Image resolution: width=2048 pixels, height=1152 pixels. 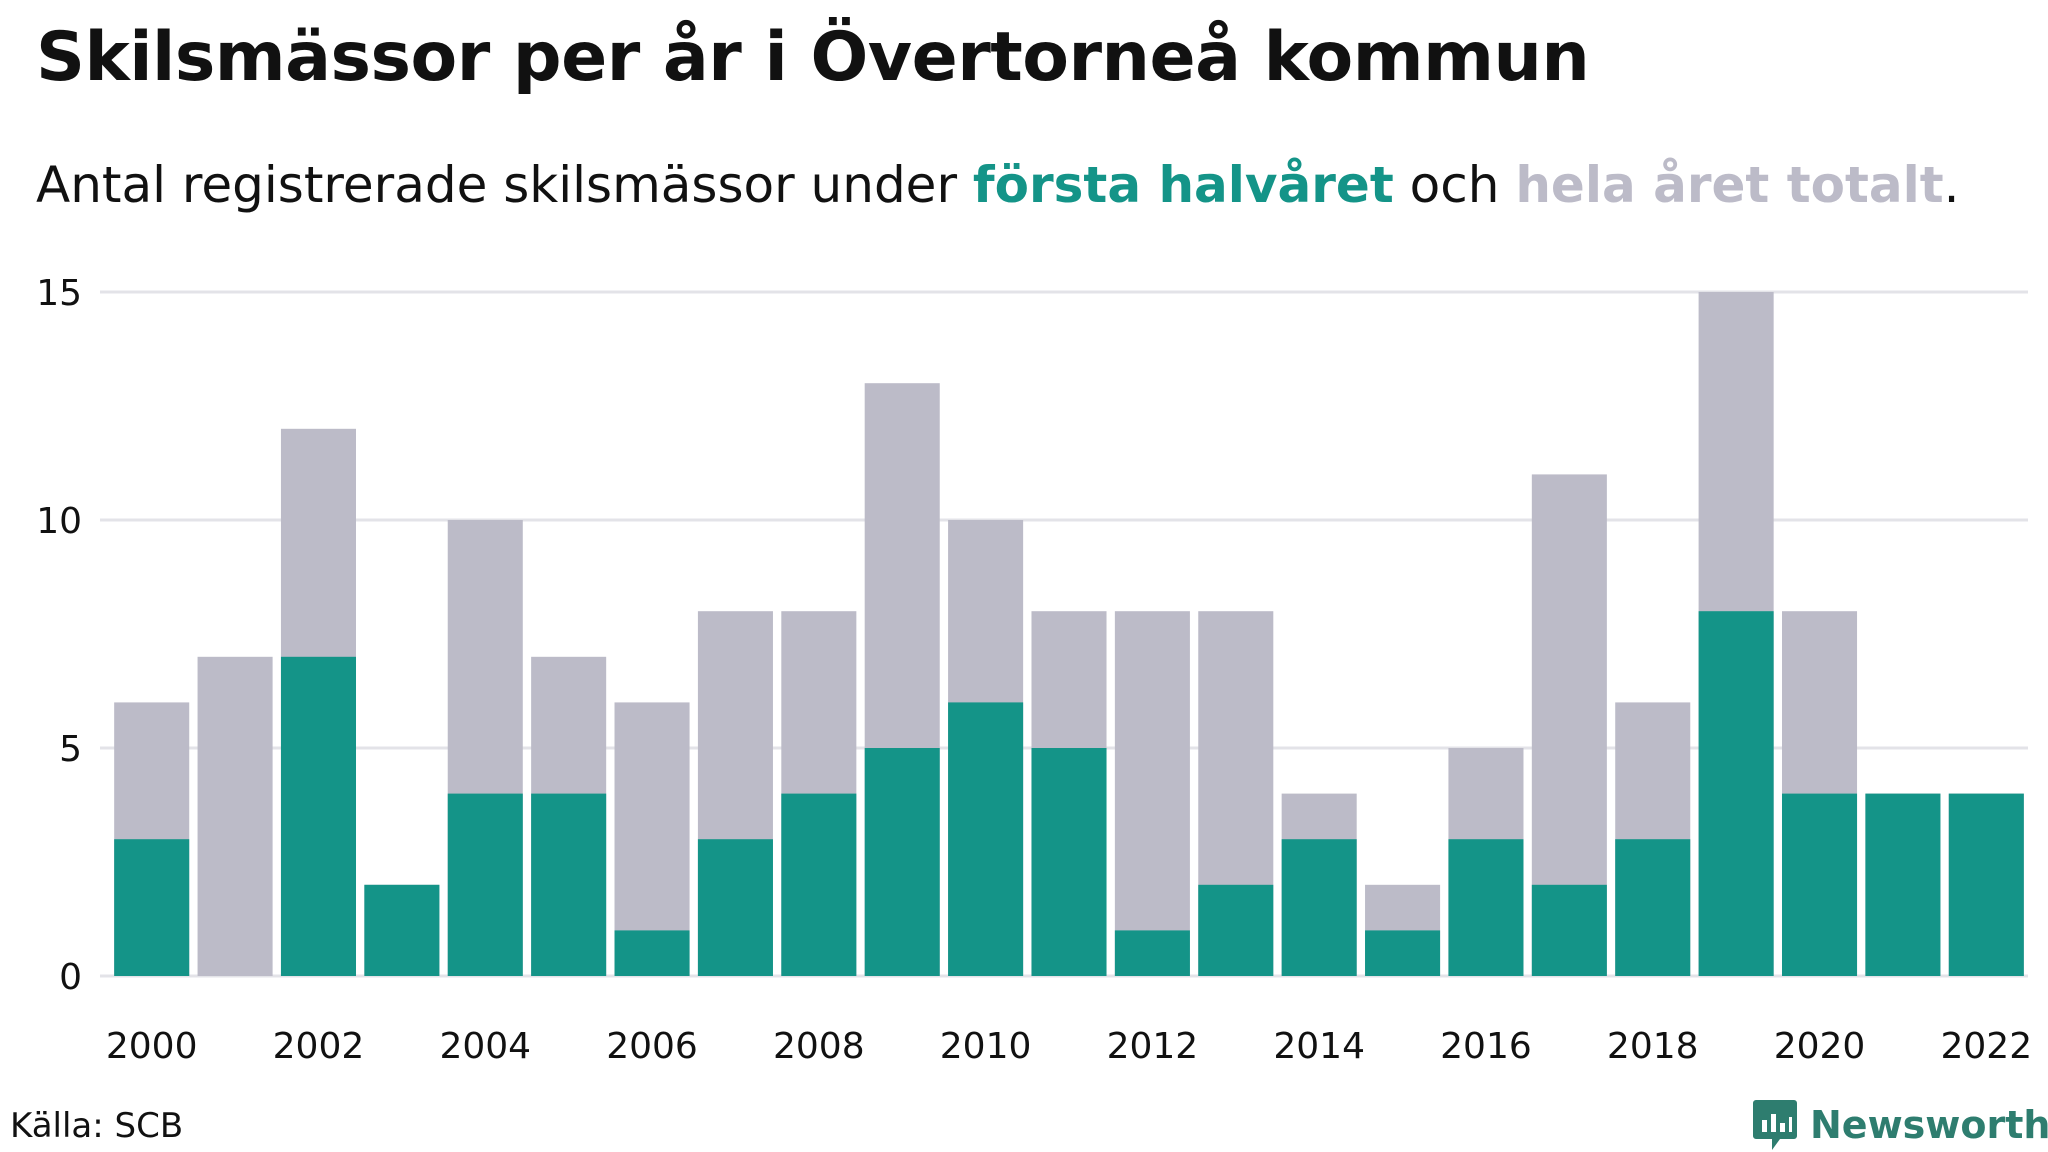 What do you see at coordinates (59, 521) in the screenshot?
I see `y-tick-label: 10` at bounding box center [59, 521].